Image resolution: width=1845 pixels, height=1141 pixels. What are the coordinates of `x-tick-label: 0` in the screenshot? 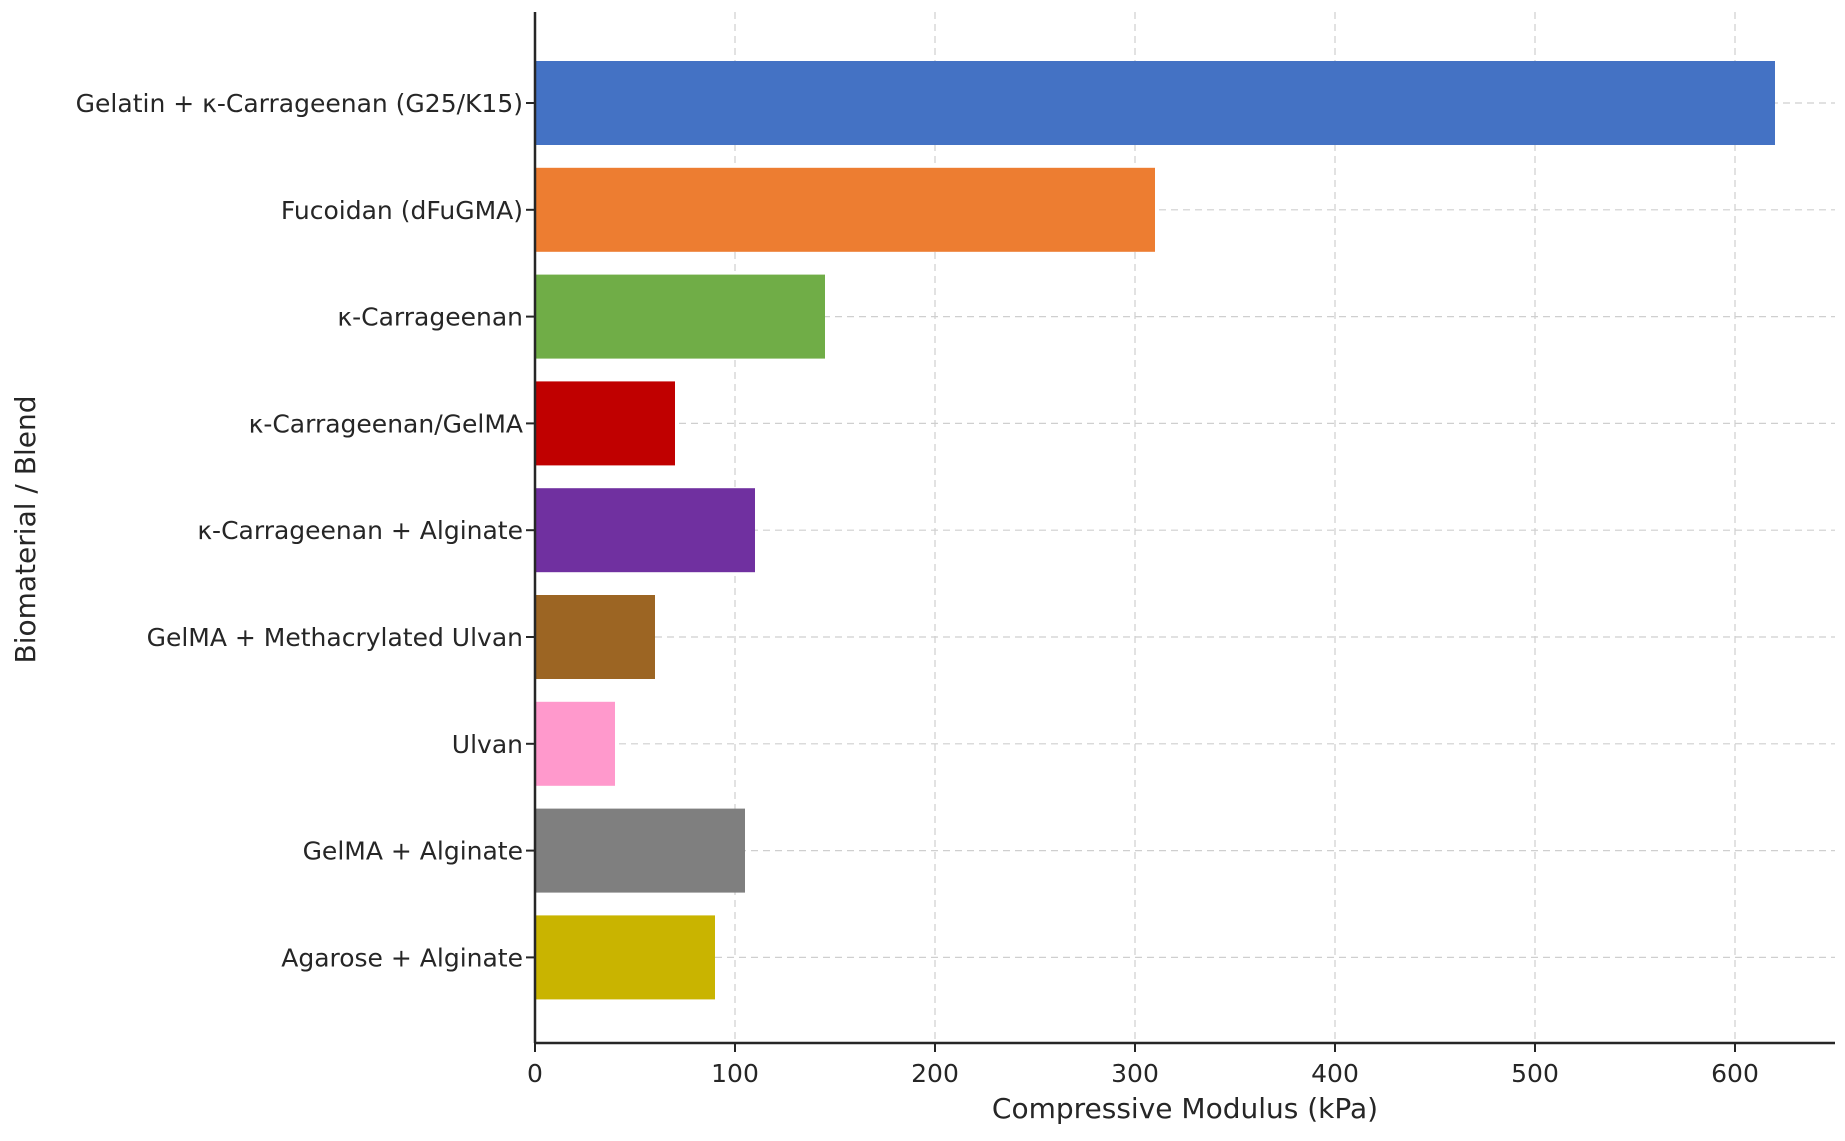 It's located at (535, 1073).